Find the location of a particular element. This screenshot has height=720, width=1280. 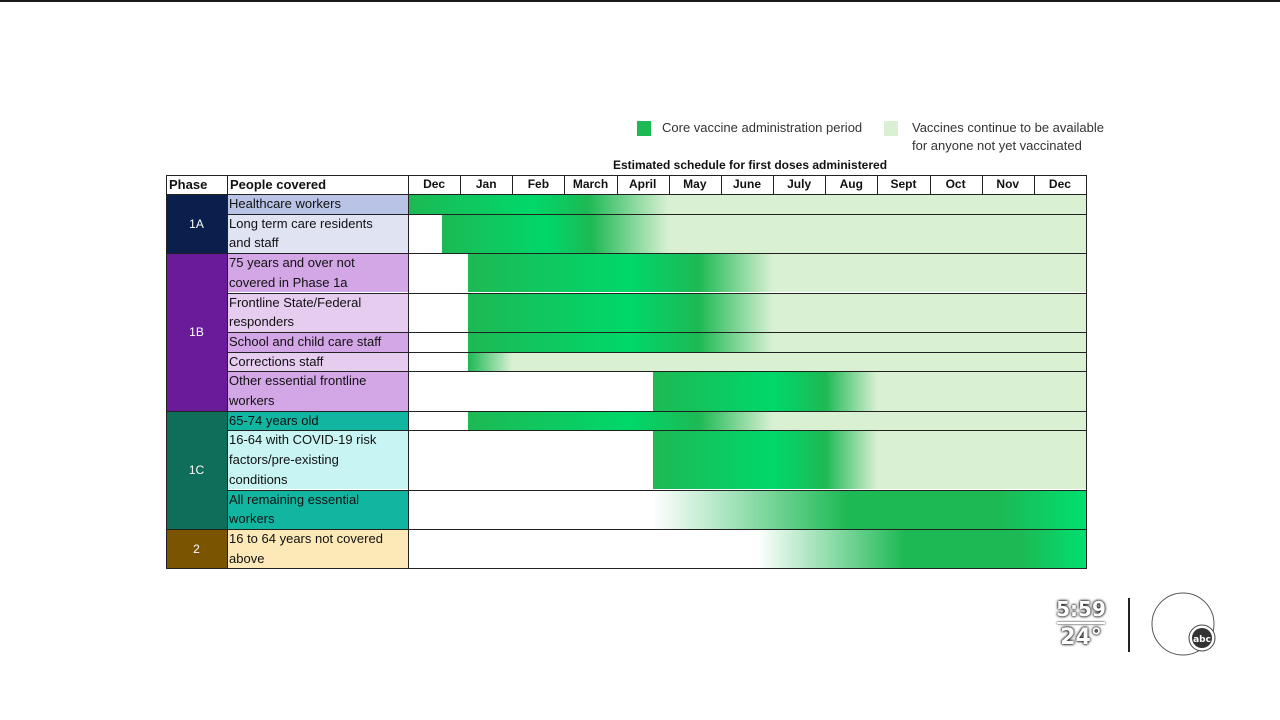

clock-overlay: 5:59 24° is located at coordinates (1081, 624).